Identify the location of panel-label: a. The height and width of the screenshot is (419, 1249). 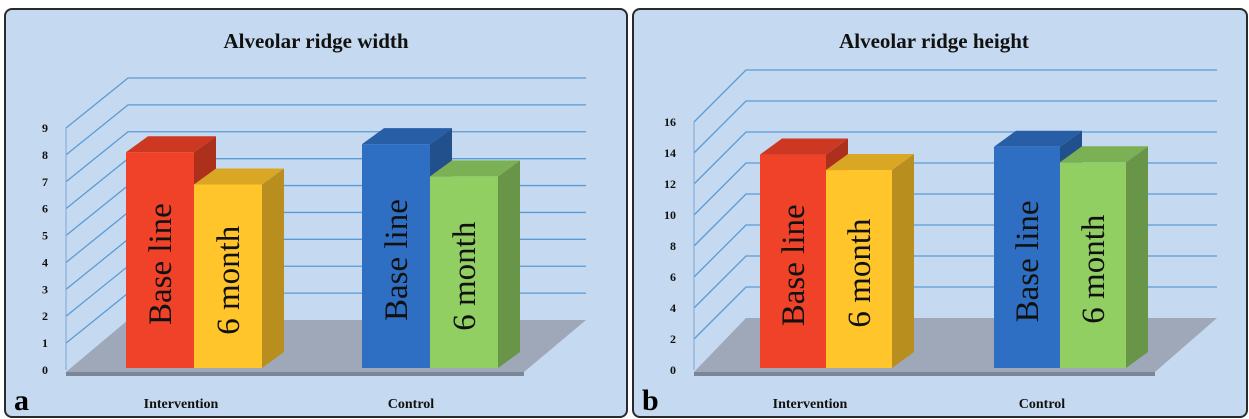
(21, 400).